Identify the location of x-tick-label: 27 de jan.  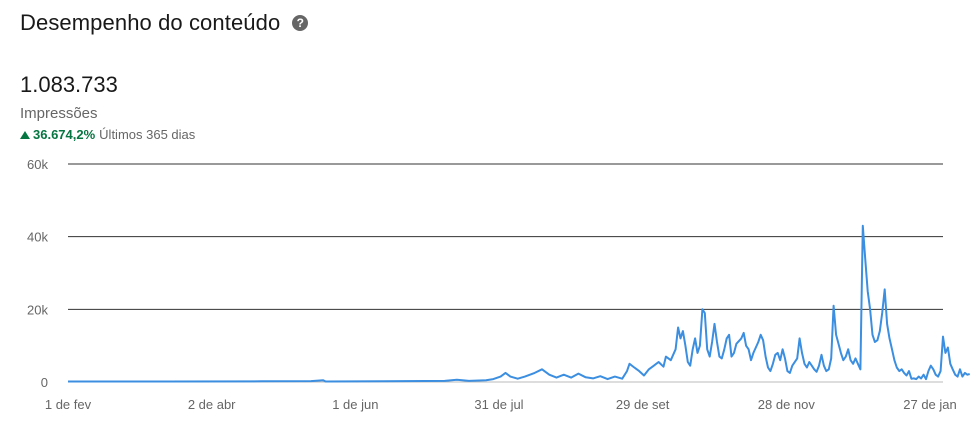
(930, 404).